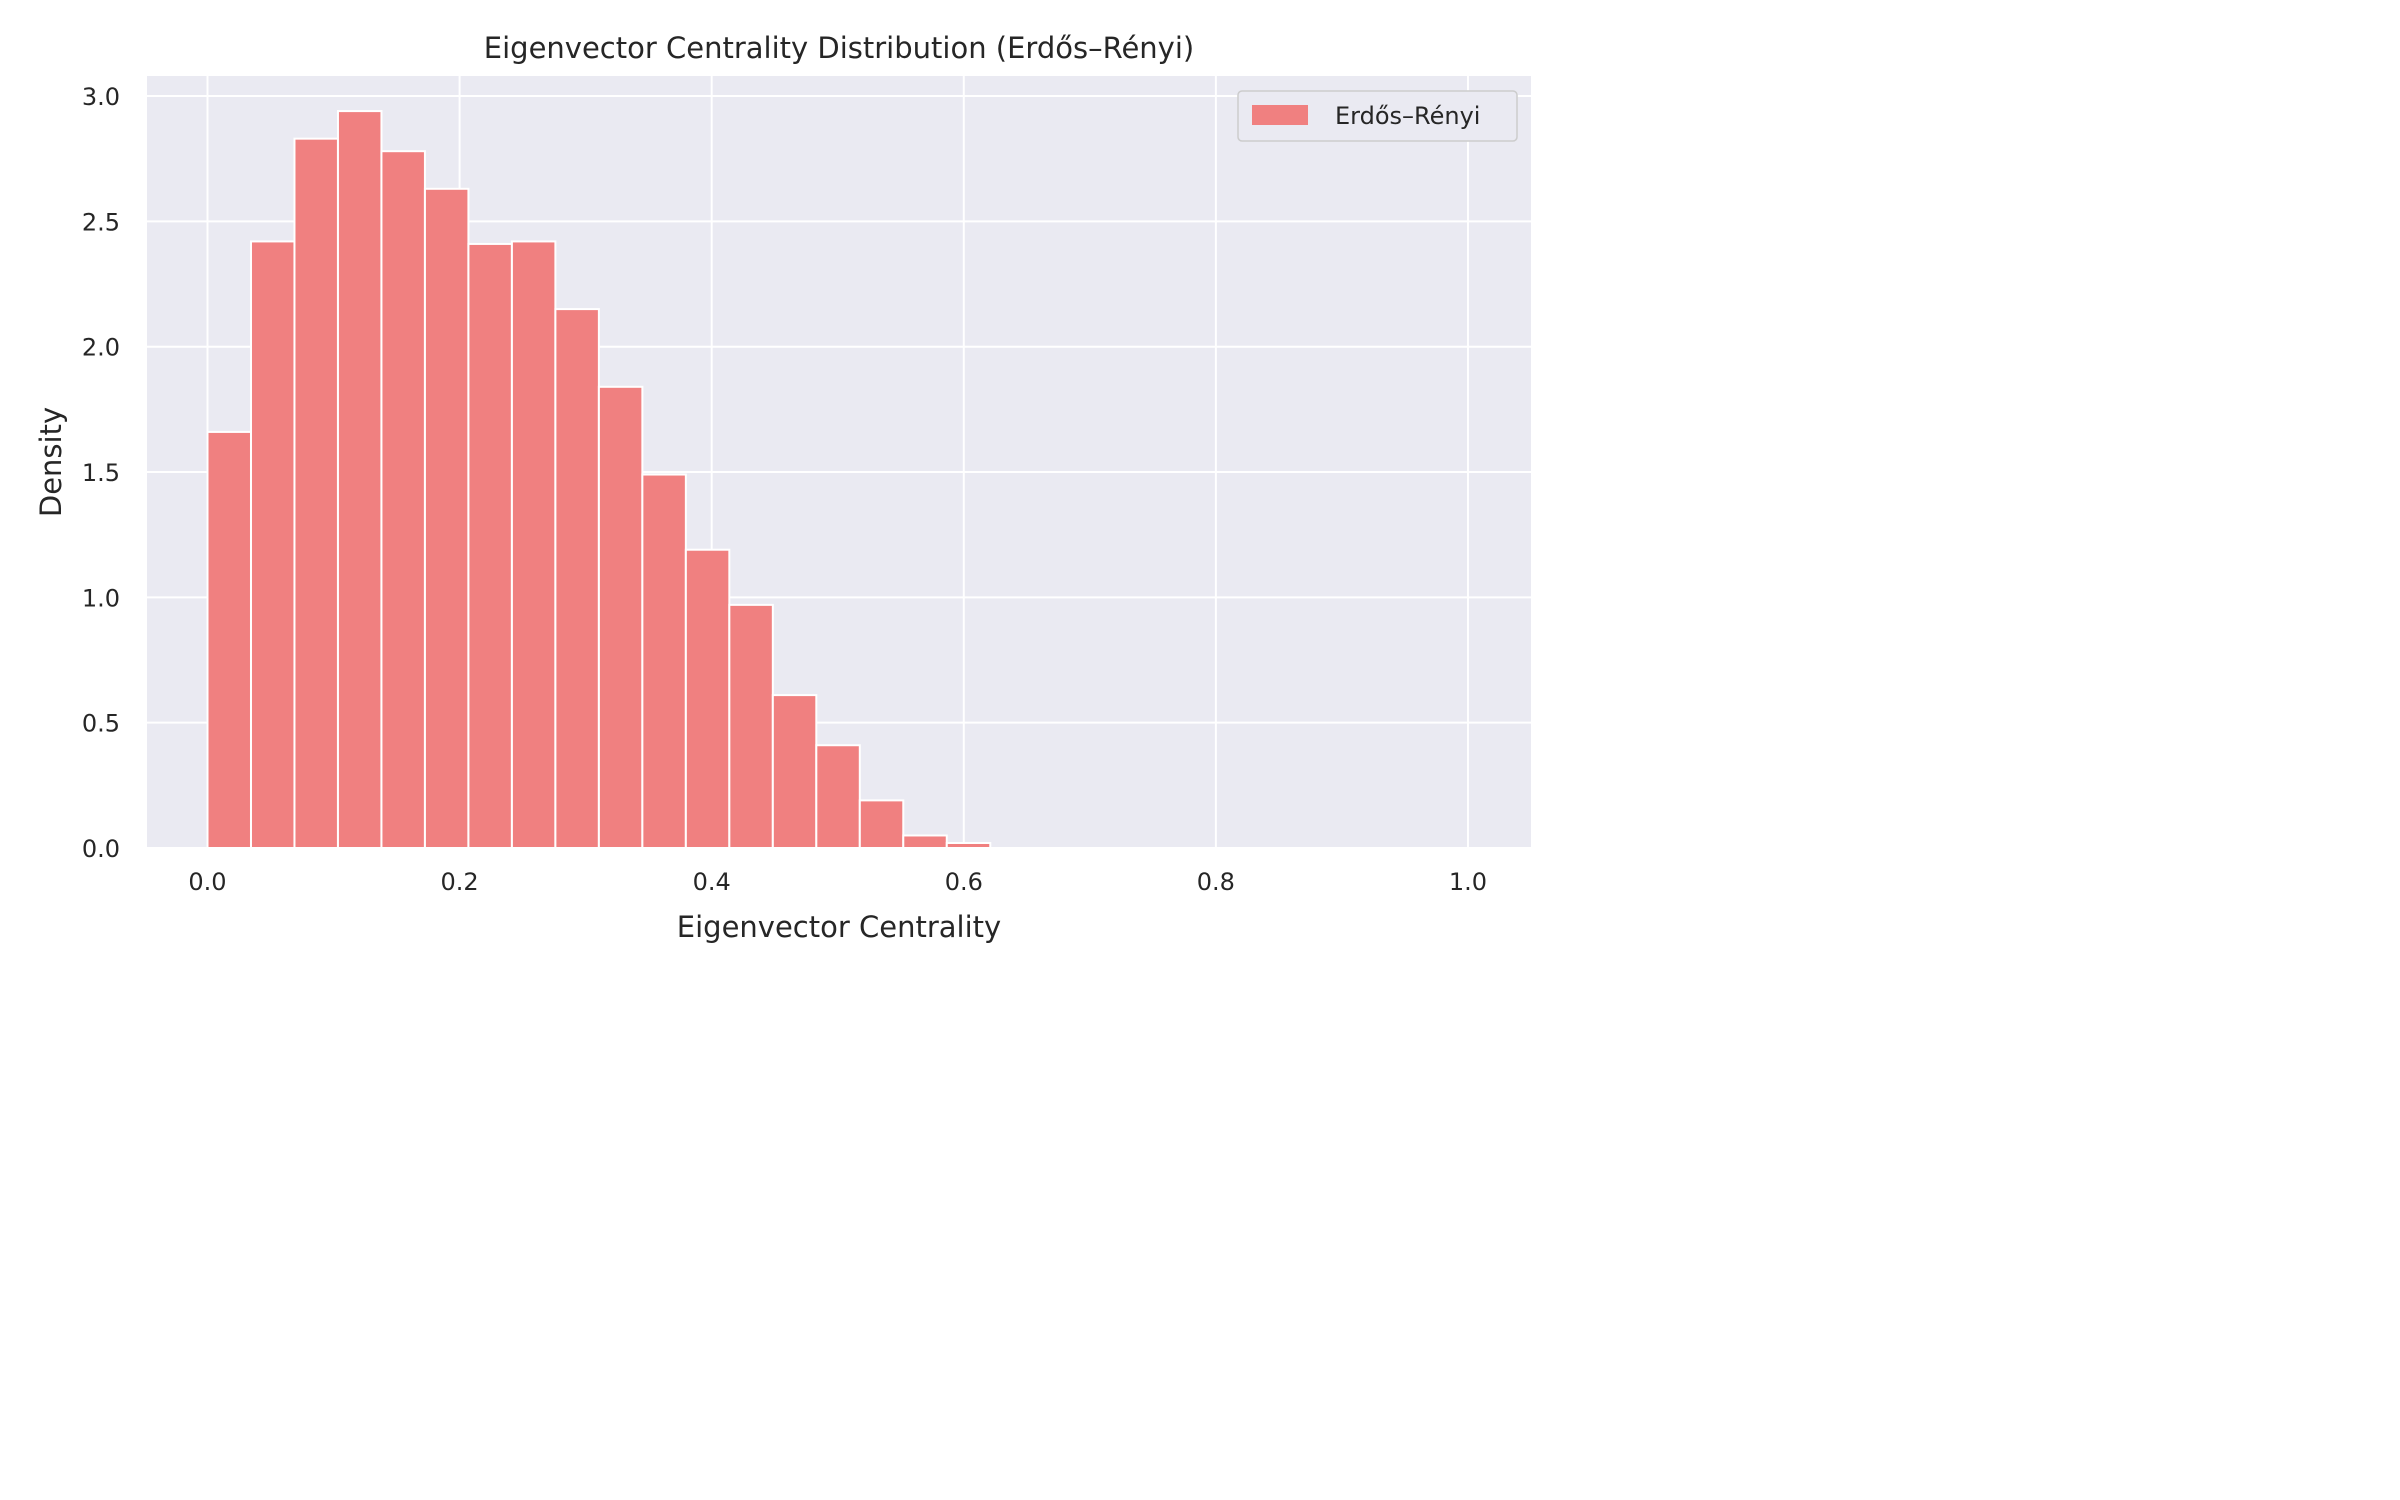 Image resolution: width=2400 pixels, height=1500 pixels. Describe the element at coordinates (101, 598) in the screenshot. I see `y-tick-label: 1.0` at that location.